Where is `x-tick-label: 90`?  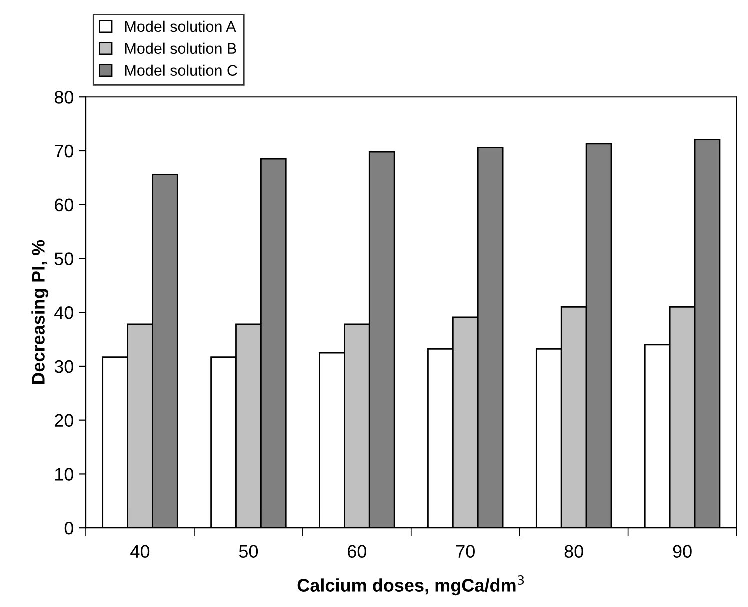
x-tick-label: 90 is located at coordinates (682, 551).